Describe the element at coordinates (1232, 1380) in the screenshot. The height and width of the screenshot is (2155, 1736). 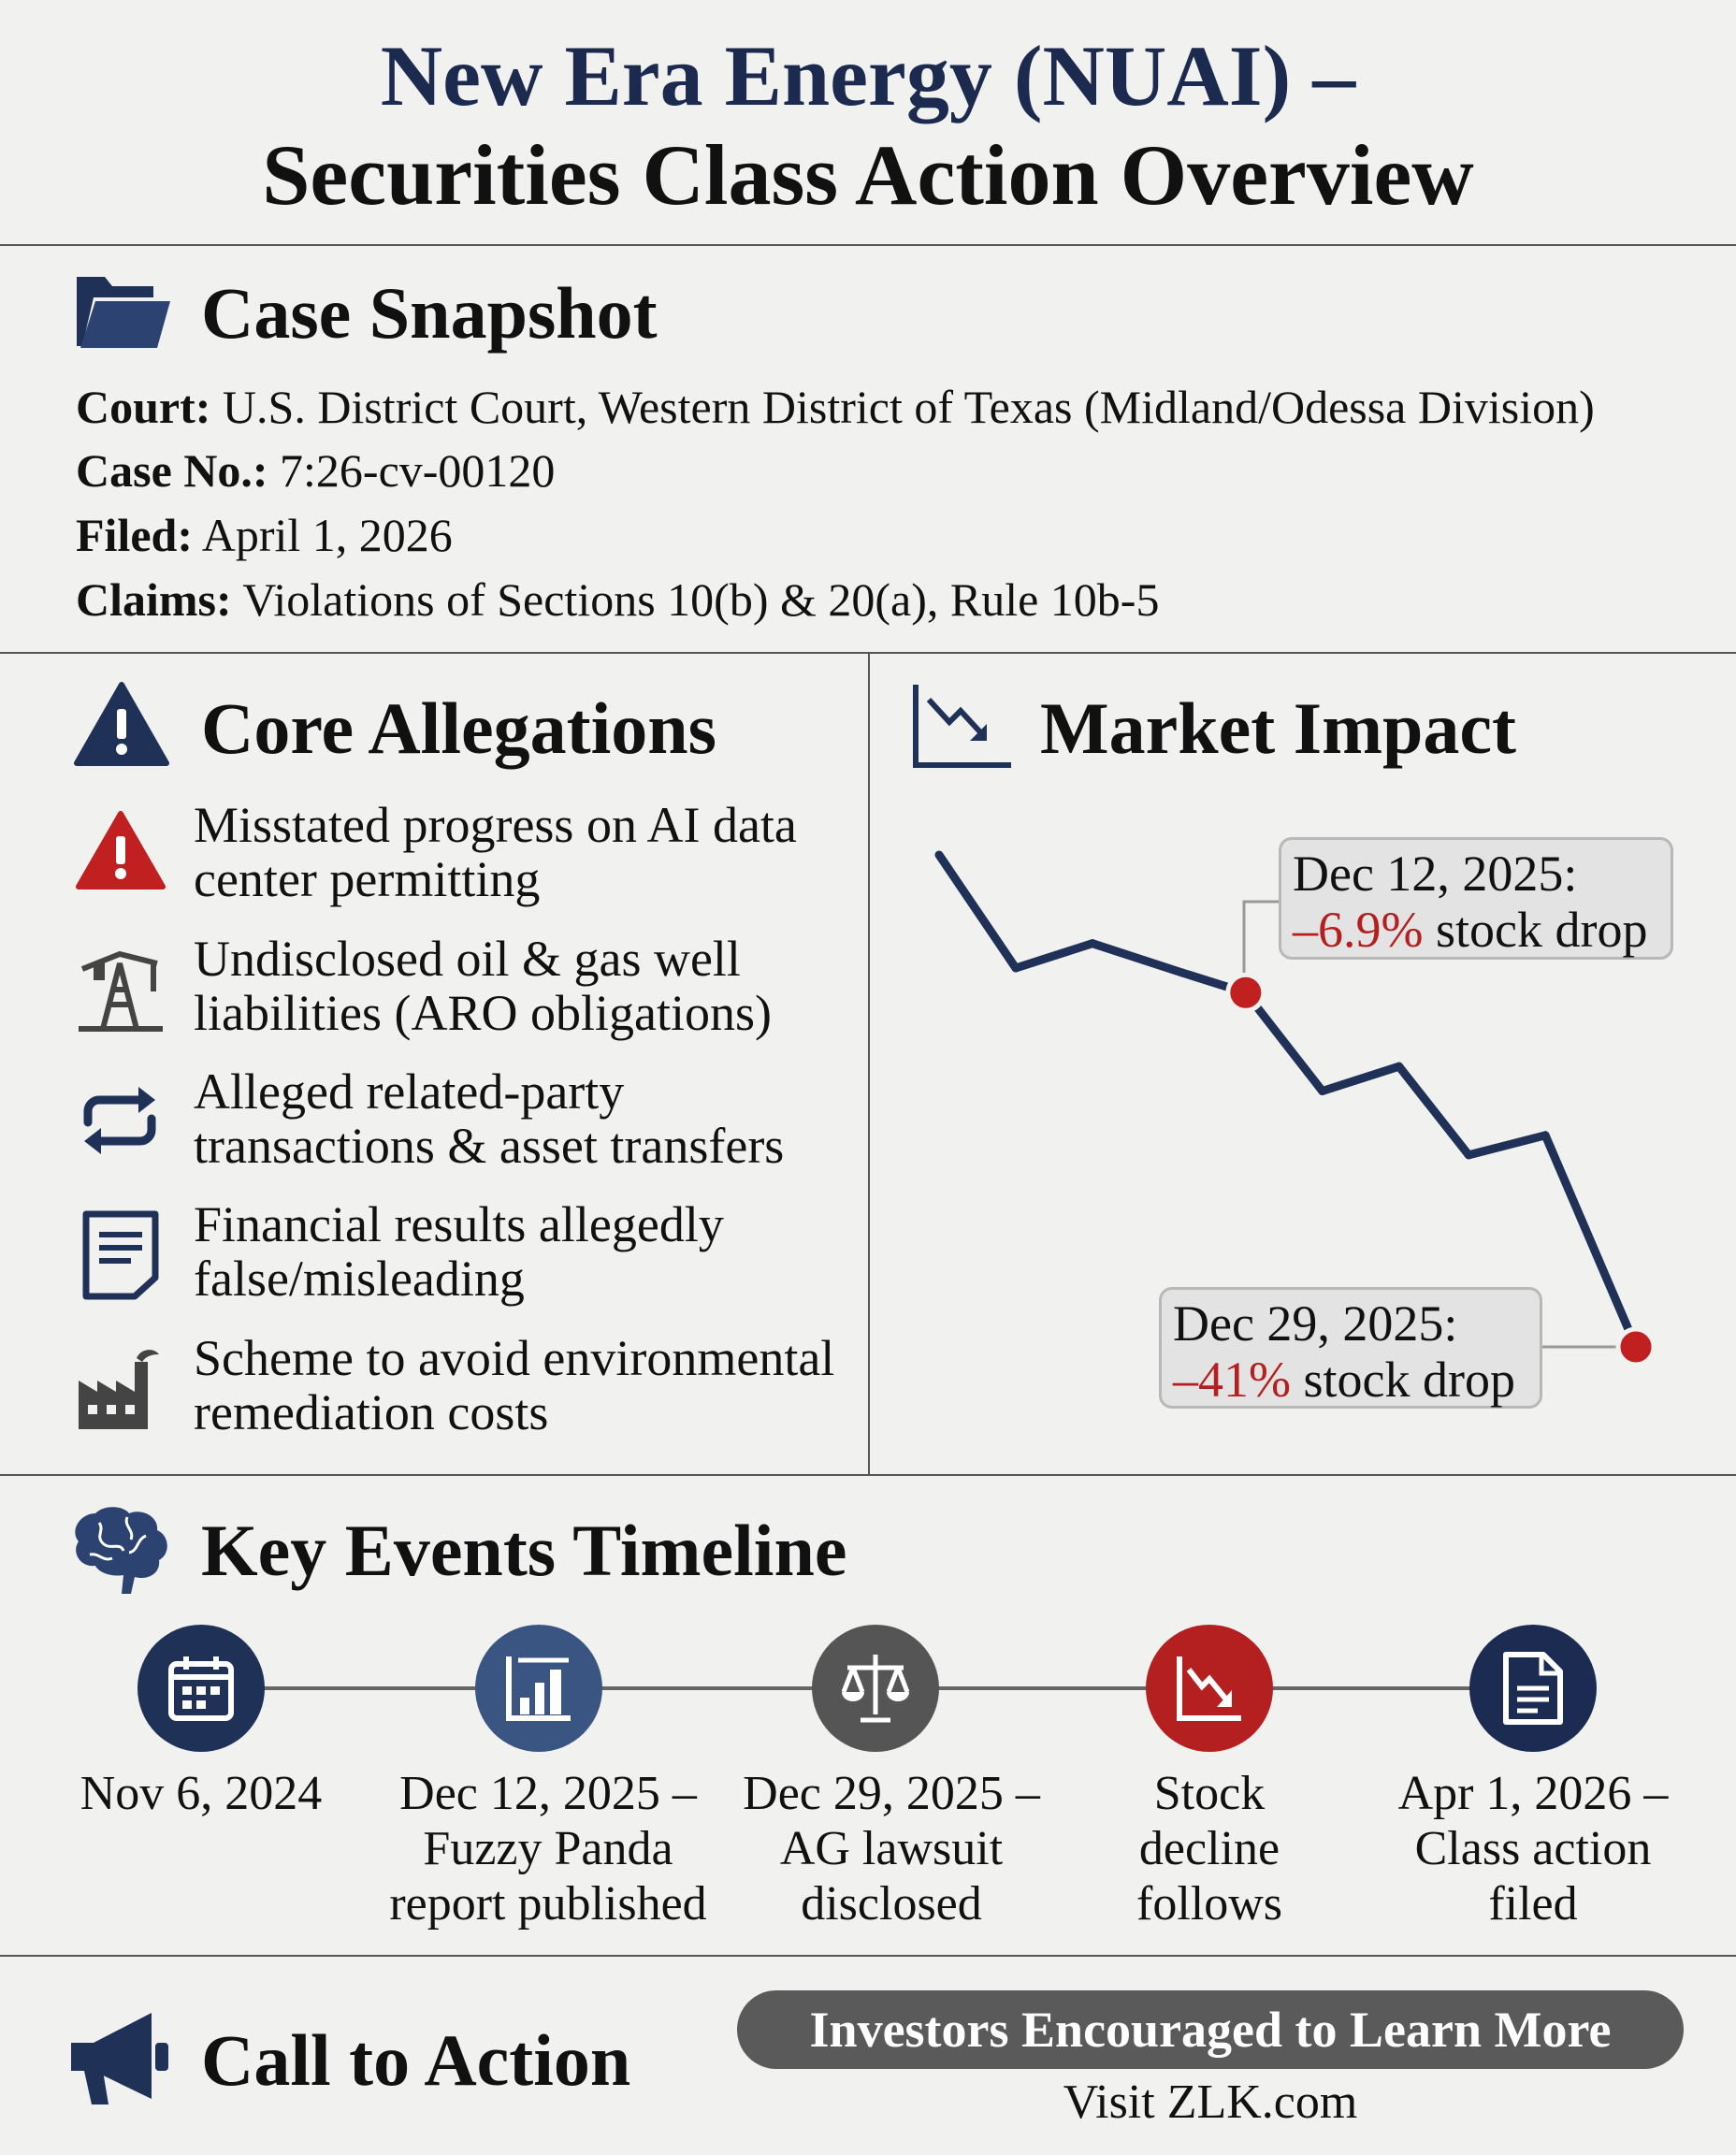
I see `callout-change: –41%` at that location.